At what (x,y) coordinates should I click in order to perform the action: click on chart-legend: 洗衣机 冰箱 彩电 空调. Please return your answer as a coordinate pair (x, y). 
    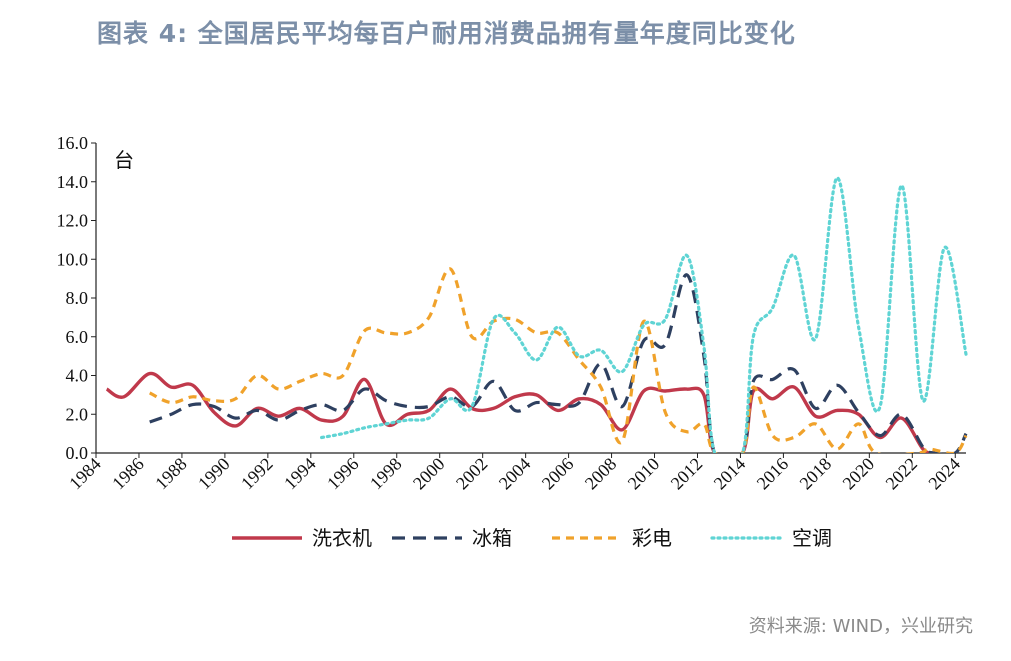
    Looking at the image, I should click on (532, 538).